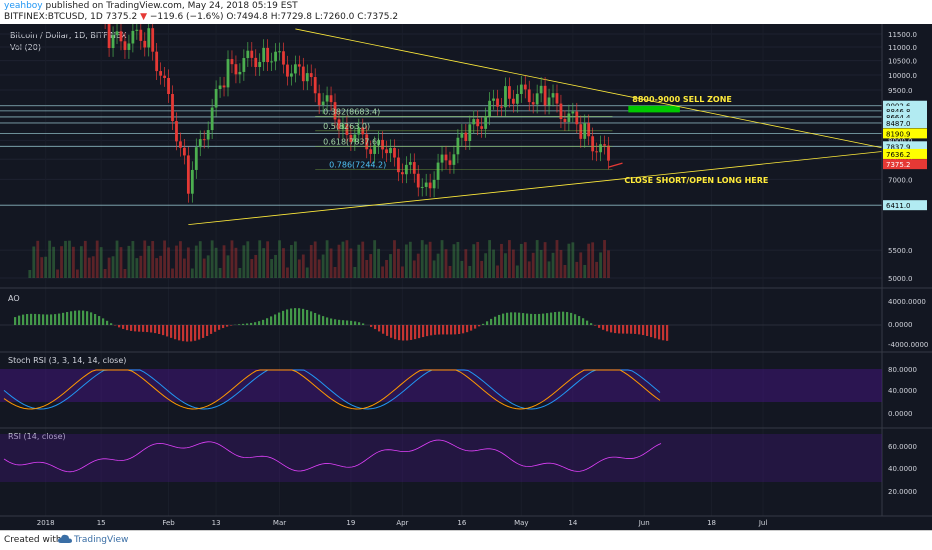 Image resolution: width=932 pixels, height=550 pixels. What do you see at coordinates (900, 91) in the screenshot?
I see `price-tick-label: 9500.0` at bounding box center [900, 91].